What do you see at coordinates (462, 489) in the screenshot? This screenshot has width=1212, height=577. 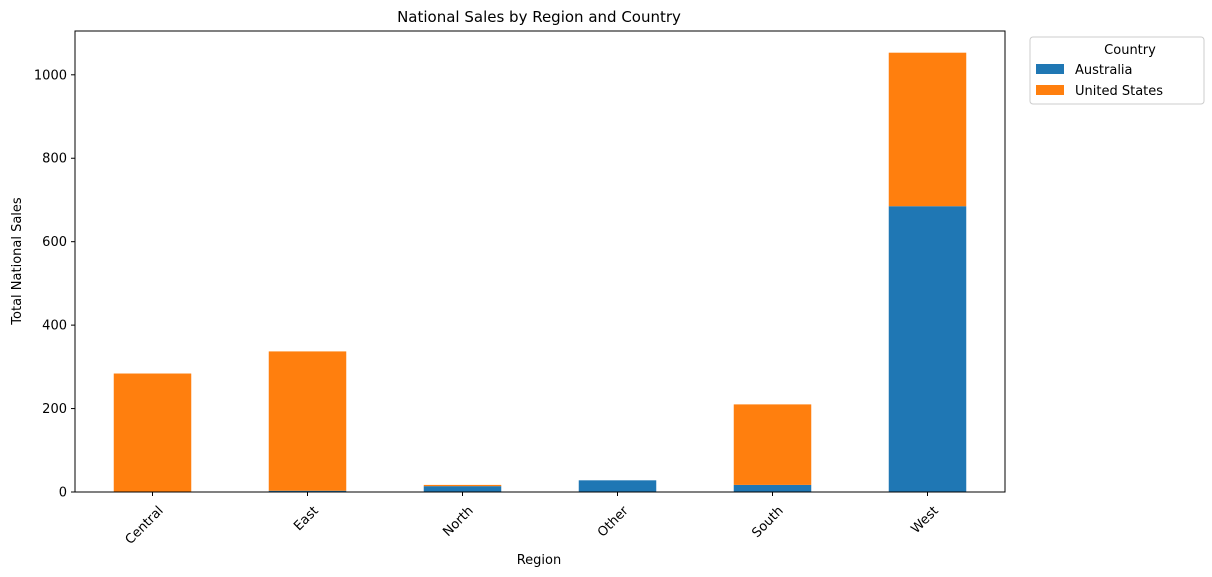 I see `bar-north-australia` at bounding box center [462, 489].